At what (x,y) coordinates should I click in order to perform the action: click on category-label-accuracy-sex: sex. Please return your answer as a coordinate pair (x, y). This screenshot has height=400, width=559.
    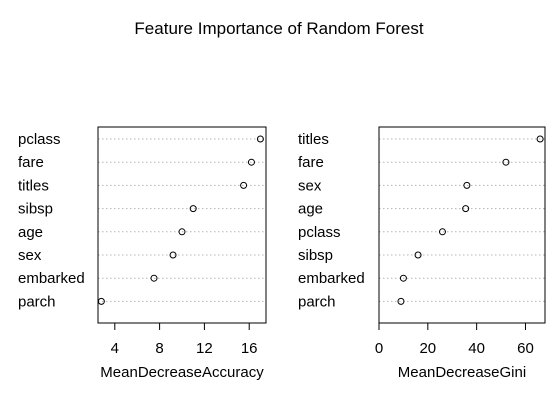
    Looking at the image, I should click on (30, 255).